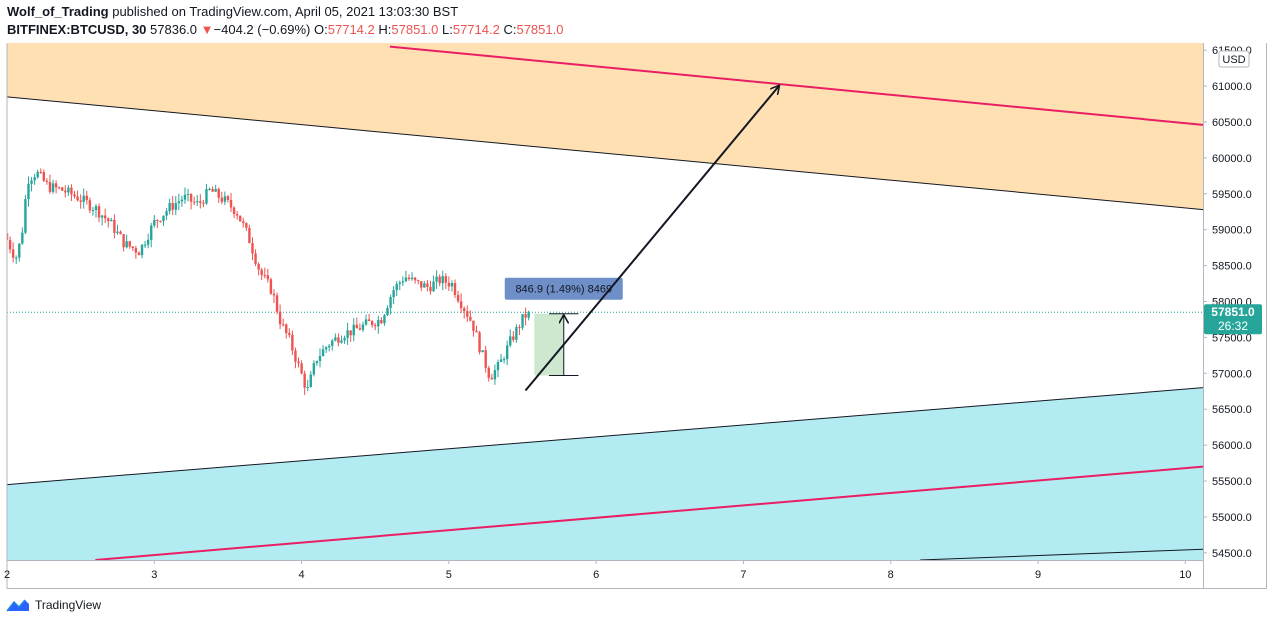 This screenshot has height=625, width=1274. Describe the element at coordinates (1232, 87) in the screenshot. I see `y-tick-label: 61000.0` at that location.